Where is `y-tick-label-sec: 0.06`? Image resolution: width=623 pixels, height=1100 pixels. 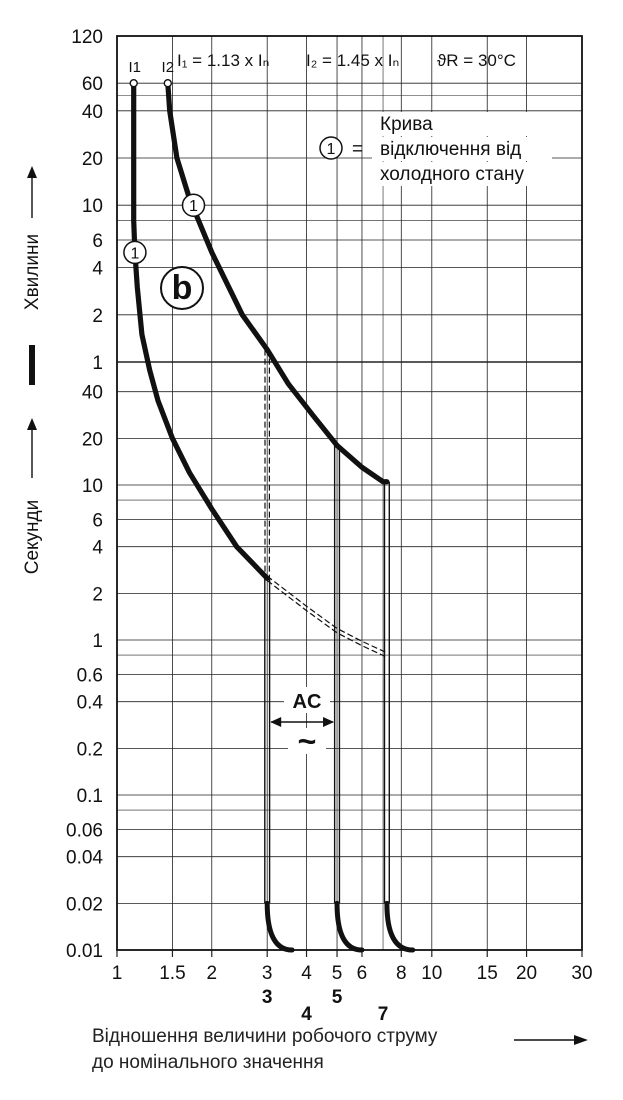
y-tick-label-sec: 0.06 is located at coordinates (84, 830).